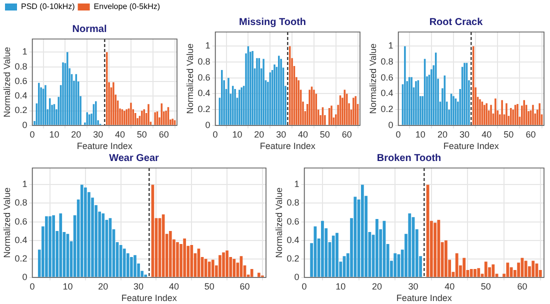 This screenshot has width=550, height=304. What do you see at coordinates (89, 29) in the screenshot?
I see `chart-title: Normal` at bounding box center [89, 29].